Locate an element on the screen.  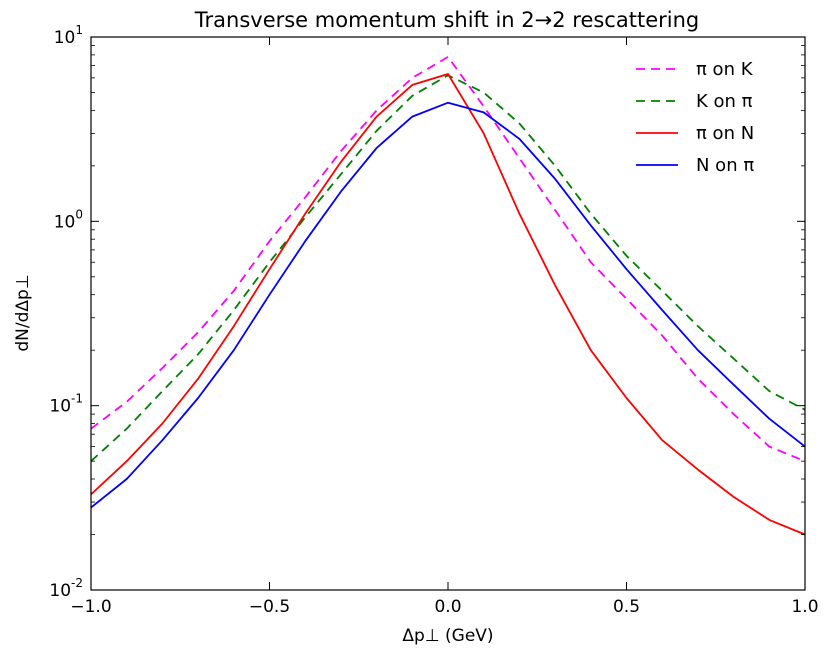
y-tick-label: 10¹ is located at coordinates (68, 35).